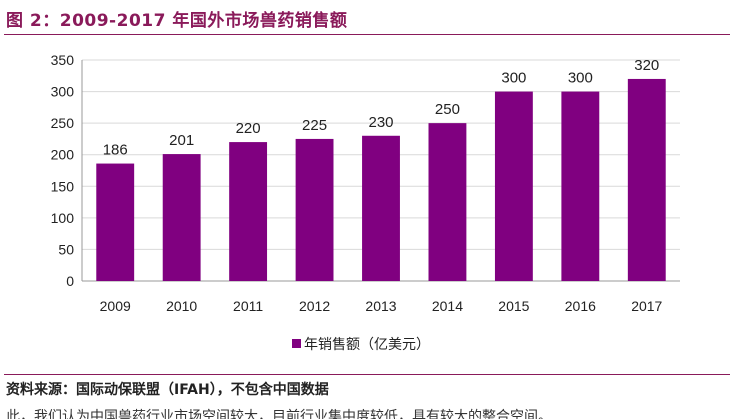 Image resolution: width=740 pixels, height=419 pixels. I want to click on y-tick-label: 300, so click(63, 92).